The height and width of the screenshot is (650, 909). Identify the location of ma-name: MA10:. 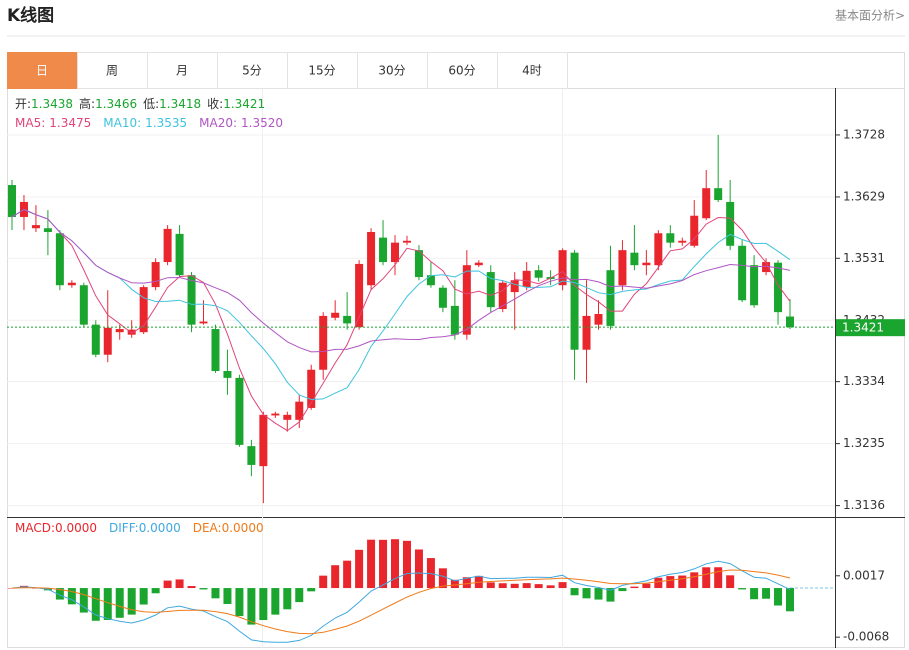
(122, 123).